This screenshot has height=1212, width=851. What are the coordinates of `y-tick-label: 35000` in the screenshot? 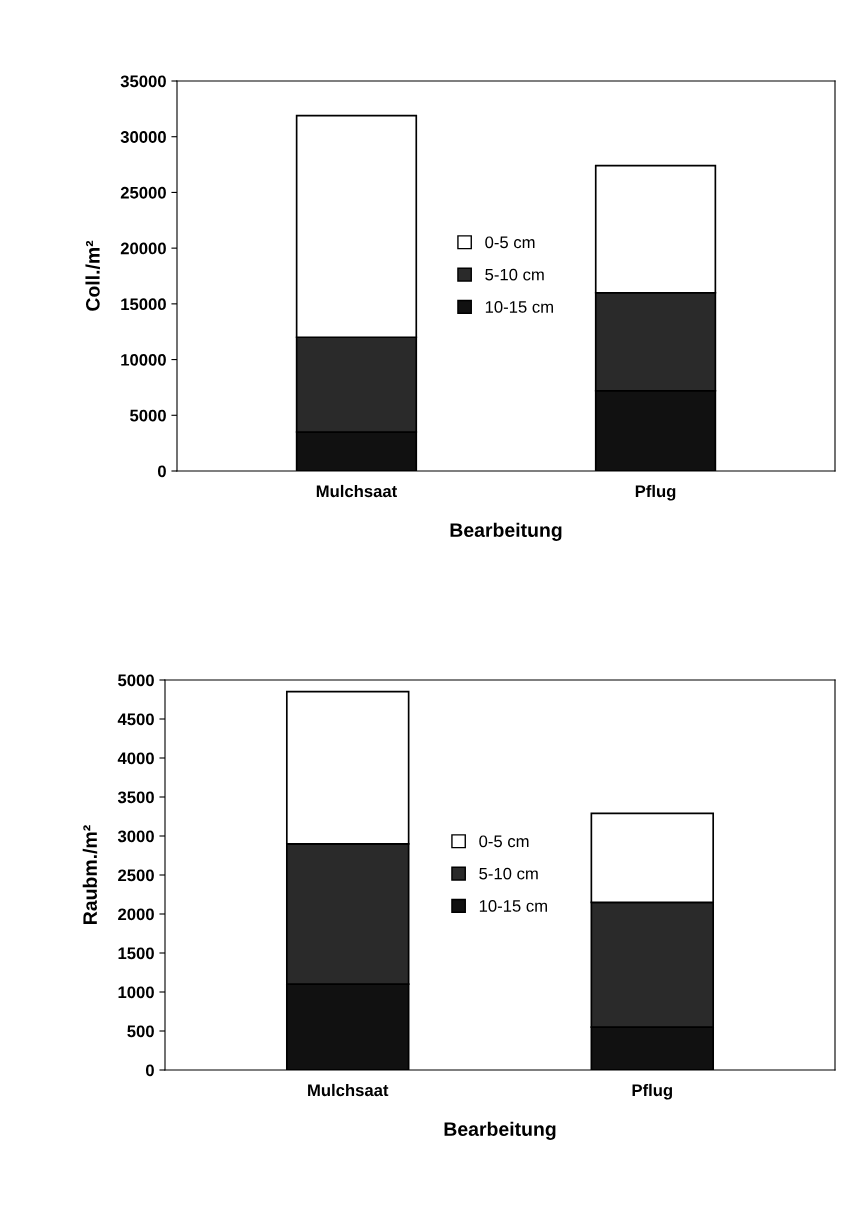 It's located at (143, 81).